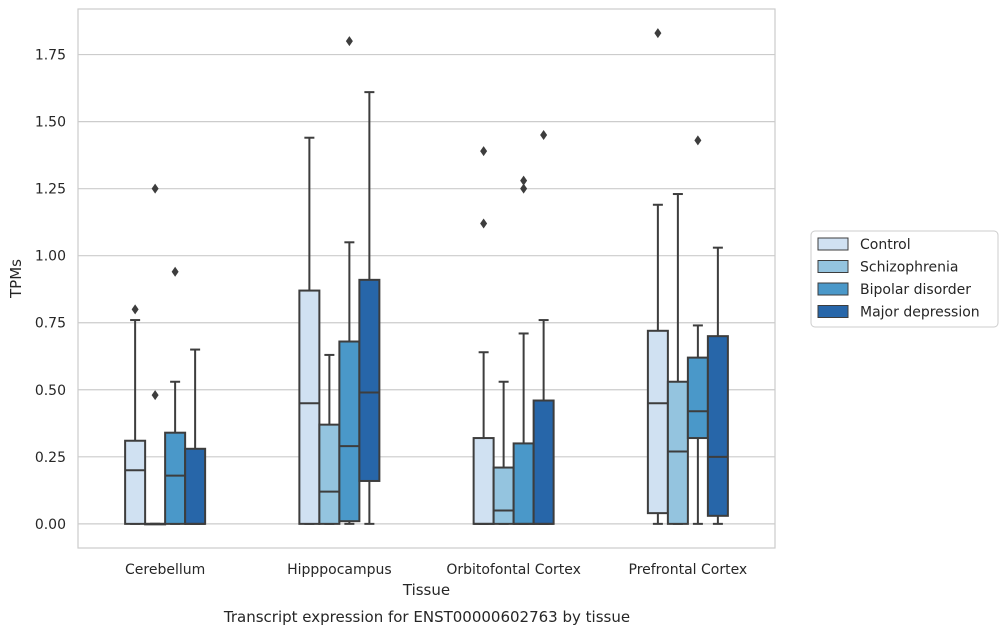  Describe the element at coordinates (50, 123) in the screenshot. I see `y-tick-label: 1.50` at that location.